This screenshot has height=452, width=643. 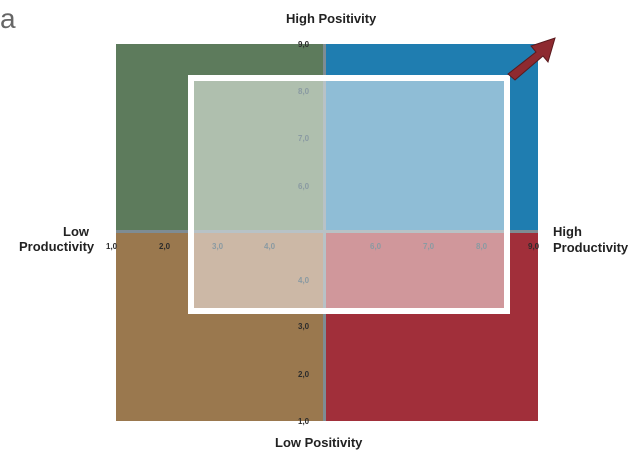 What do you see at coordinates (304, 326) in the screenshot?
I see `y-tick-label: 3,0` at bounding box center [304, 326].